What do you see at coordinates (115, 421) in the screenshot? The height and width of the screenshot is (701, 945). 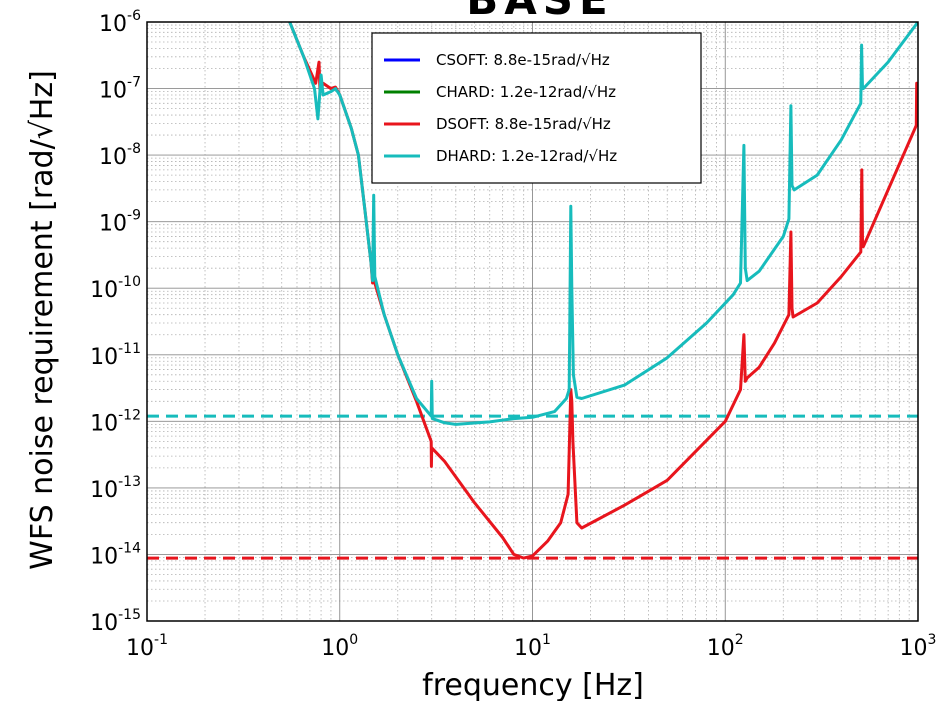 I see `y-tick-label: 10⁻¹²` at bounding box center [115, 421].